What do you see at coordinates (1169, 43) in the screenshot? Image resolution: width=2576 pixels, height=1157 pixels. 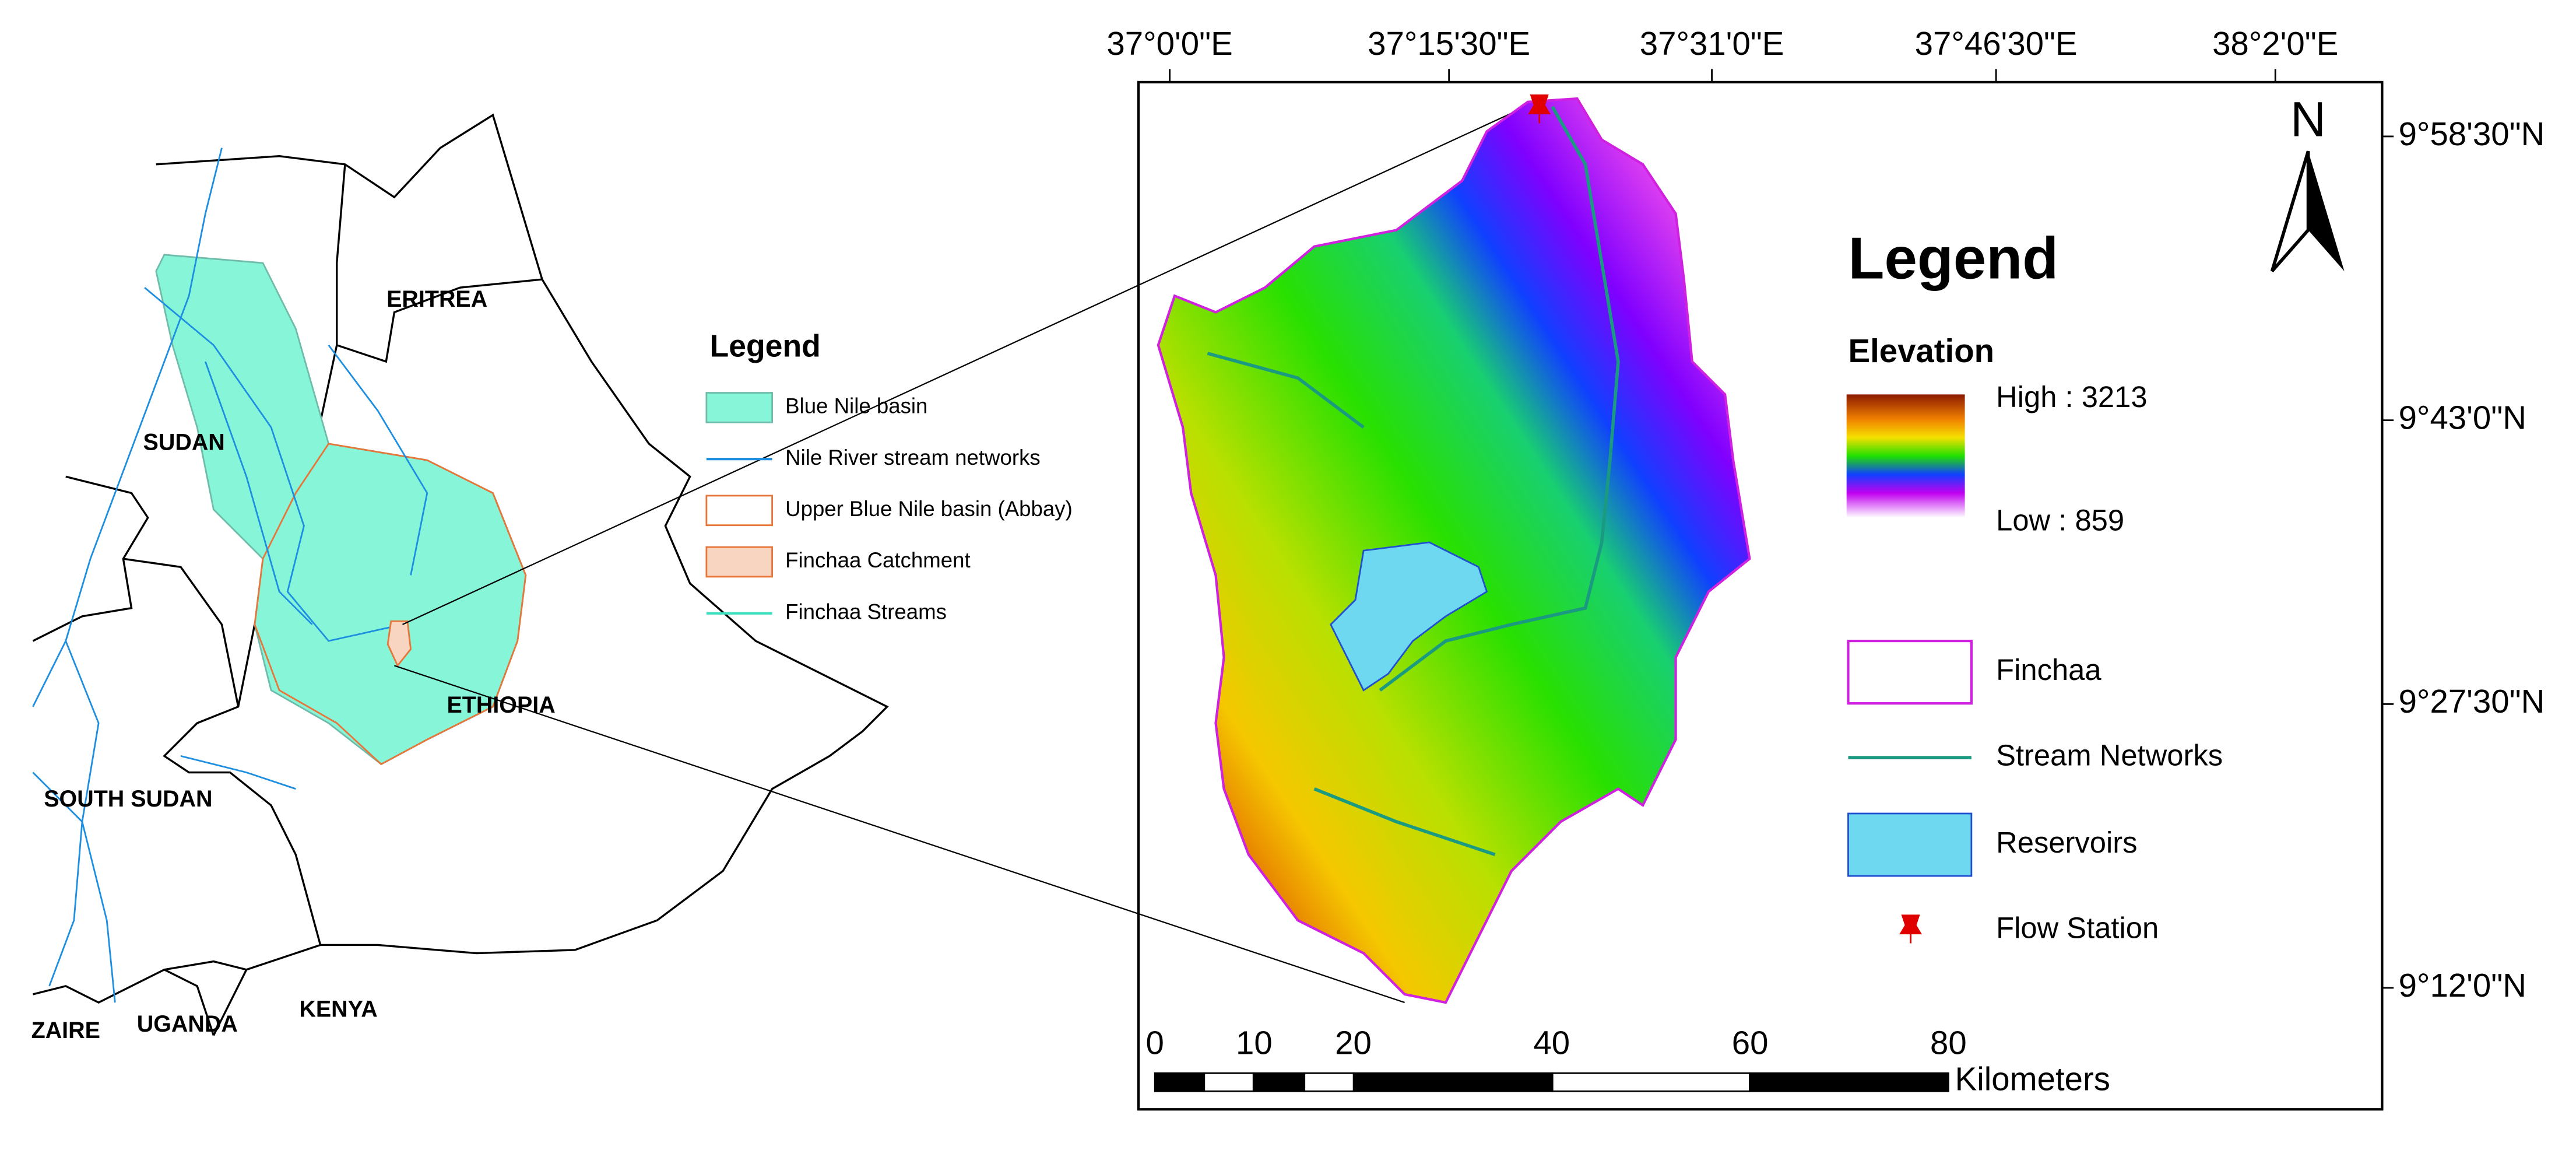 I see `longitude-label: 37°0'0"E` at bounding box center [1169, 43].